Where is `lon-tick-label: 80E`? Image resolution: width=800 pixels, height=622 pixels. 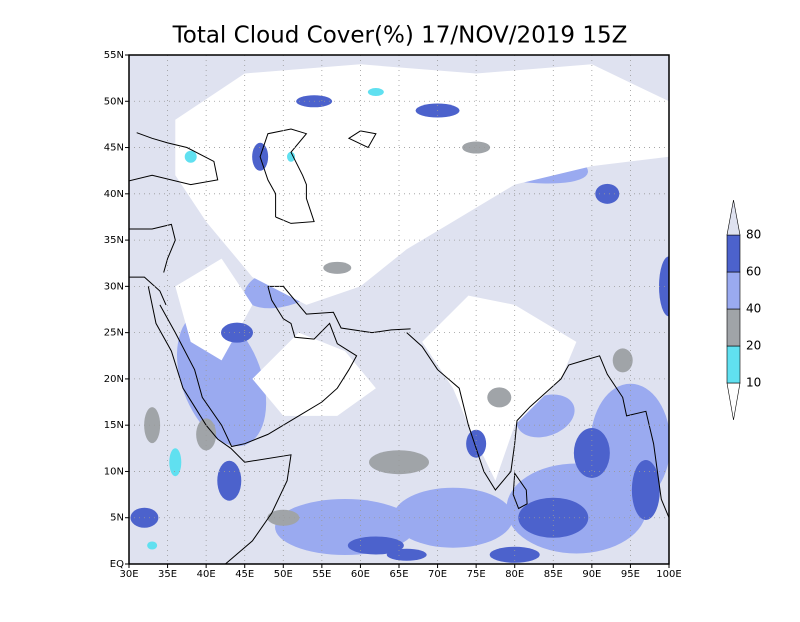
lon-tick-label: 80E is located at coordinates (514, 574).